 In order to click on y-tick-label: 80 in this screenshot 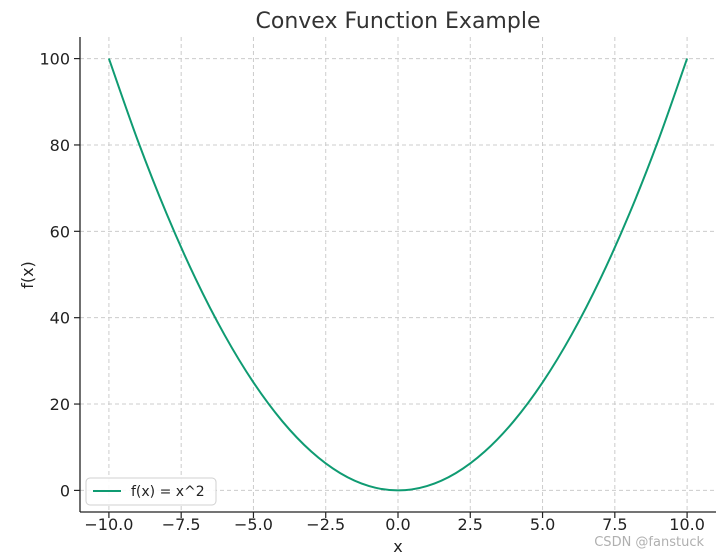, I will do `click(60, 145)`.